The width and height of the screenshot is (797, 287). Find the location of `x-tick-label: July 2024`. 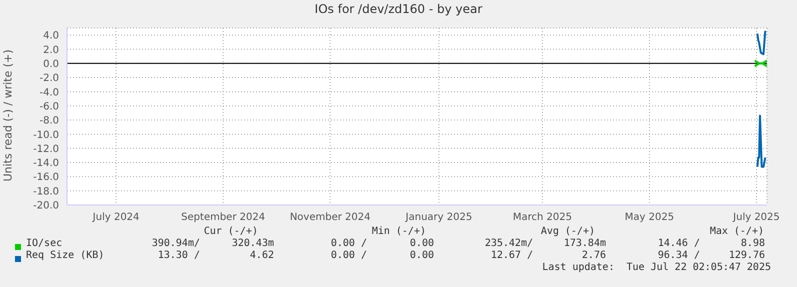

x-tick-label: July 2024 is located at coordinates (116, 218).